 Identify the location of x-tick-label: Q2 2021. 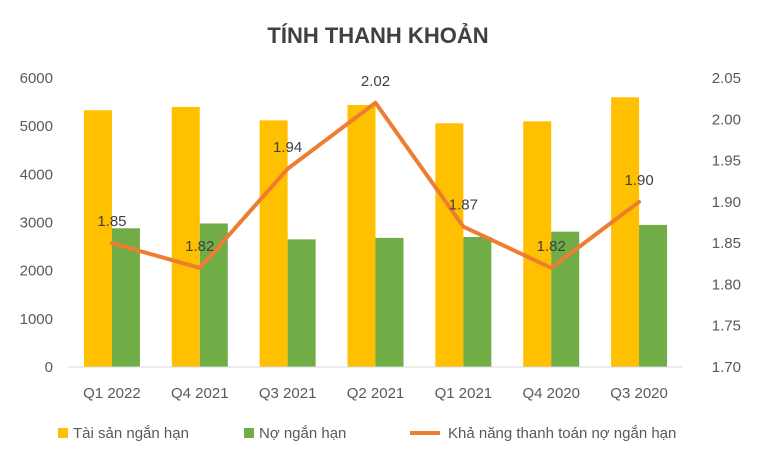
(376, 393).